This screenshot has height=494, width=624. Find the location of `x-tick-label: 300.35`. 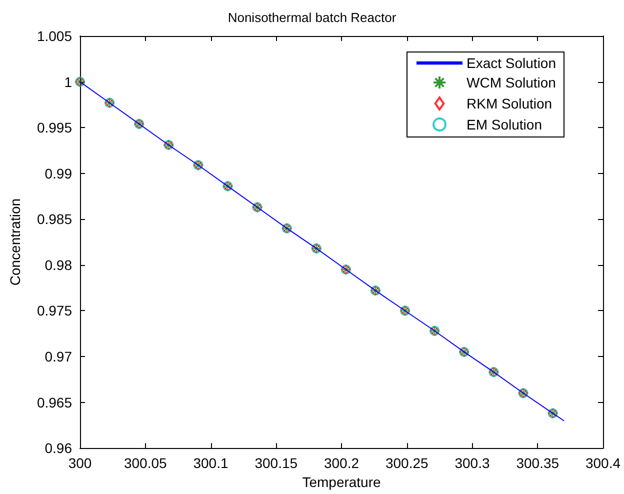

x-tick-label: 300.35 is located at coordinates (538, 463).